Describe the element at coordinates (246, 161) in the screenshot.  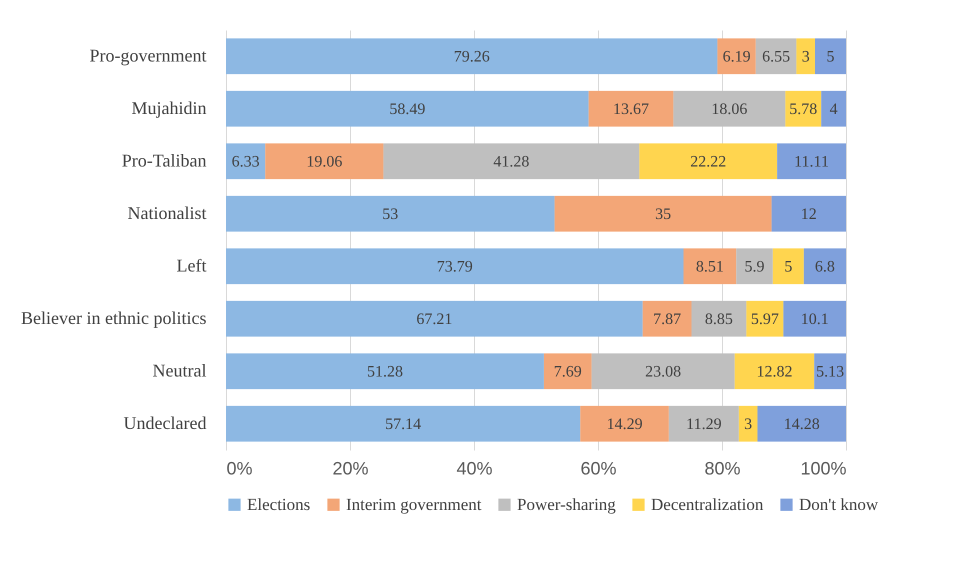
I see `data-label: 6.33` at that location.